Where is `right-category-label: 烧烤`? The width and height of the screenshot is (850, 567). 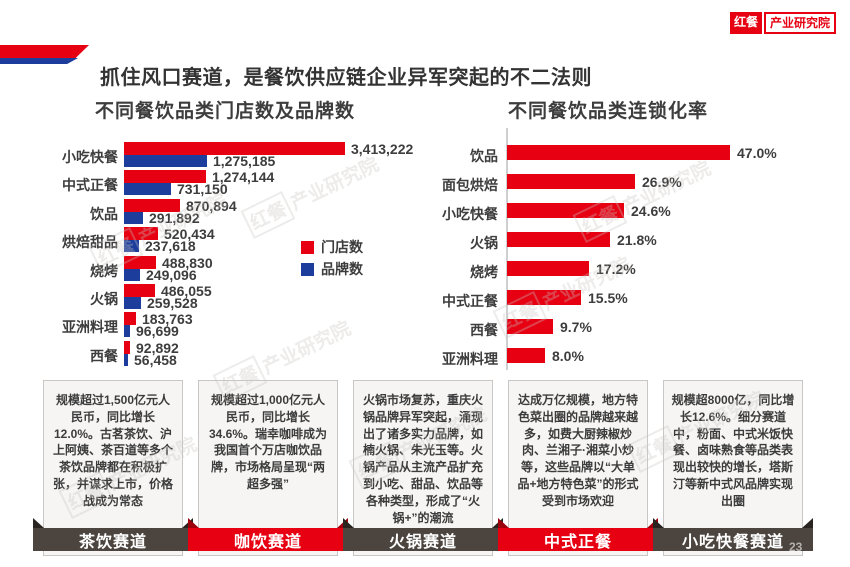
right-category-label: 烧烤 is located at coordinates (484, 272).